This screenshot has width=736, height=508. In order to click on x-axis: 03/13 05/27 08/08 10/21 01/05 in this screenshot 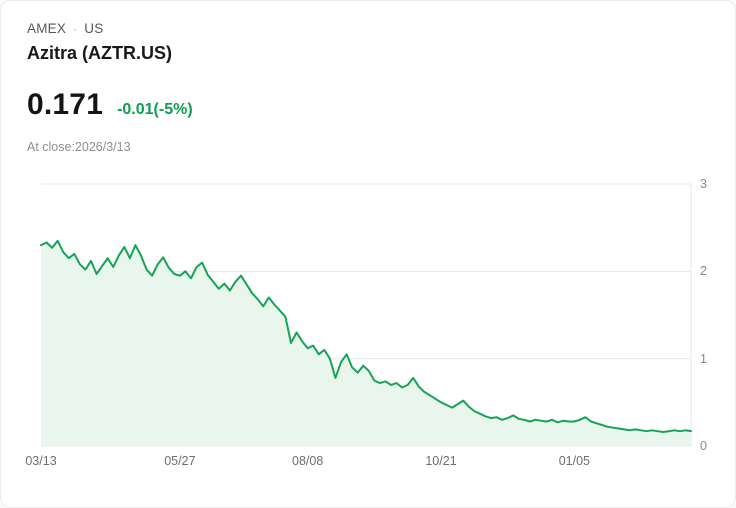, I will do `click(358, 466)`.